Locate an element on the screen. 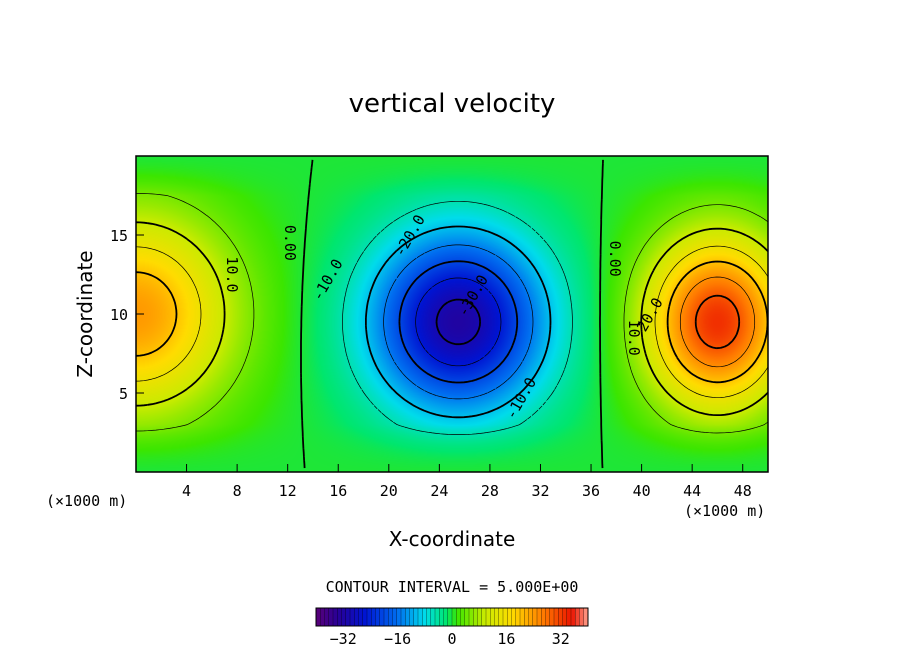  colorbar: −32 −16 0 16 32 is located at coordinates (452, 627).